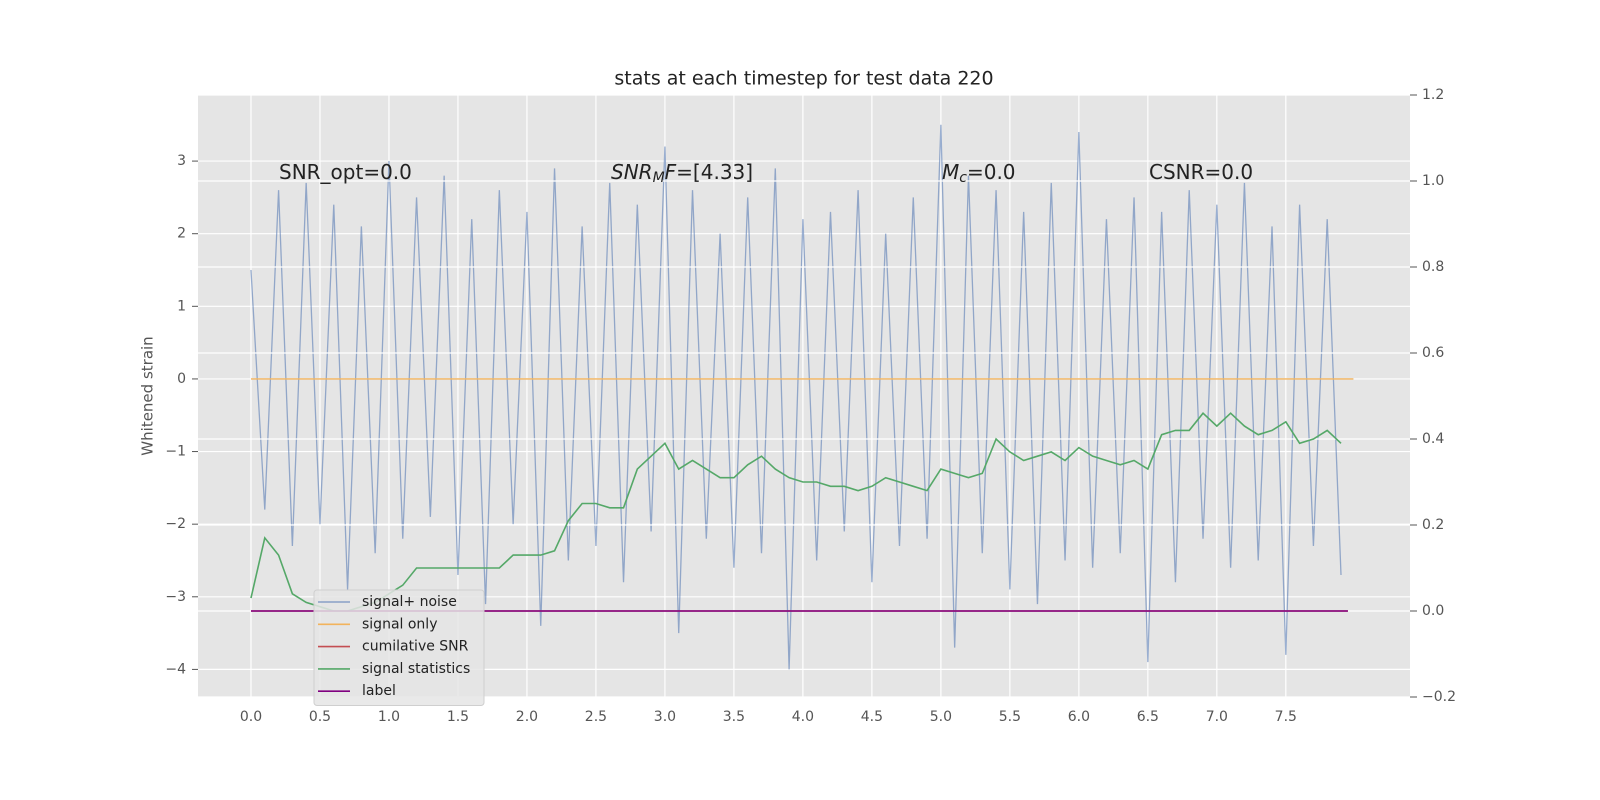 Image resolution: width=1600 pixels, height=800 pixels. I want to click on y2-tick-label: 1.0, so click(1433, 181).